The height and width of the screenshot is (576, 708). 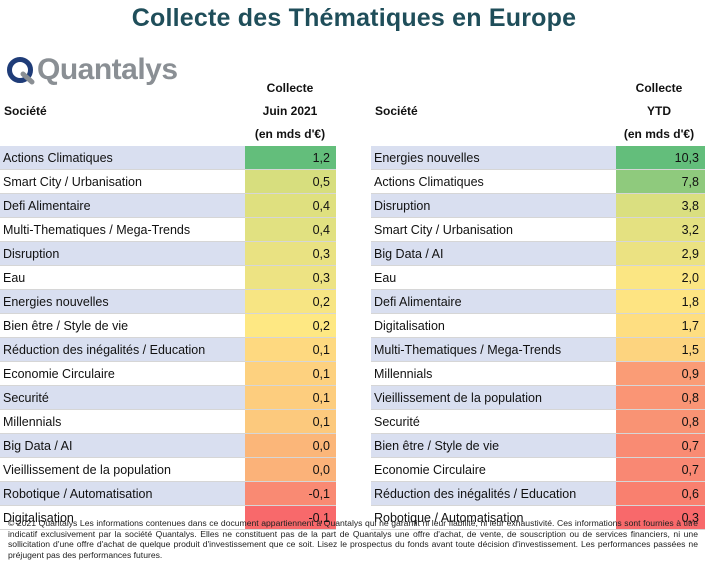 I want to click on quantalys-logo: Quantalys, so click(x=92, y=70).